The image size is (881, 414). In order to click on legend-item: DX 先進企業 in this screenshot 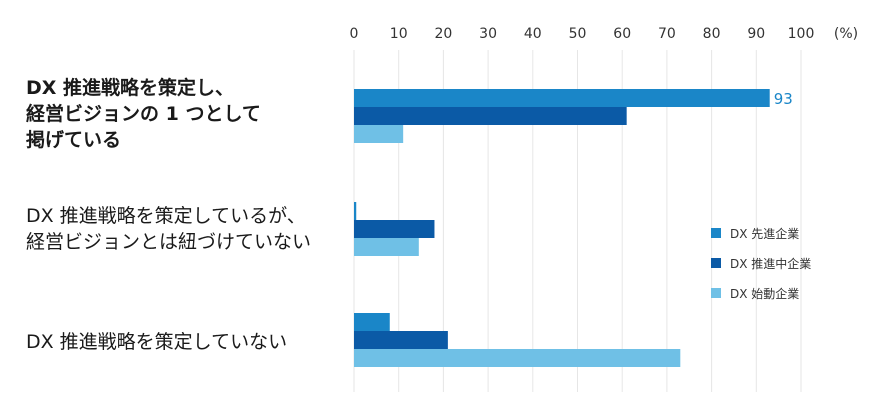, I will do `click(761, 233)`.